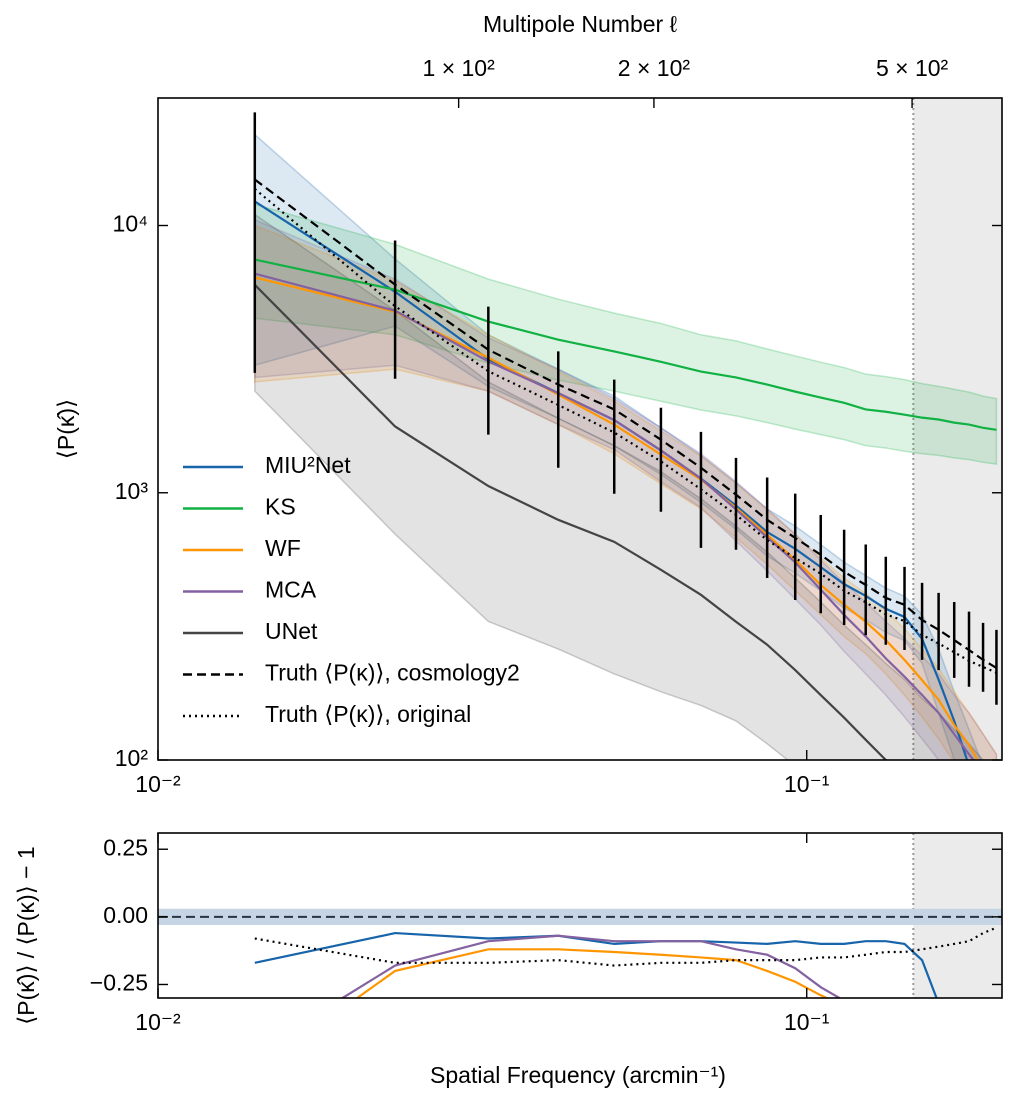  Describe the element at coordinates (291, 631) in the screenshot. I see `legend-label: UNet` at that location.